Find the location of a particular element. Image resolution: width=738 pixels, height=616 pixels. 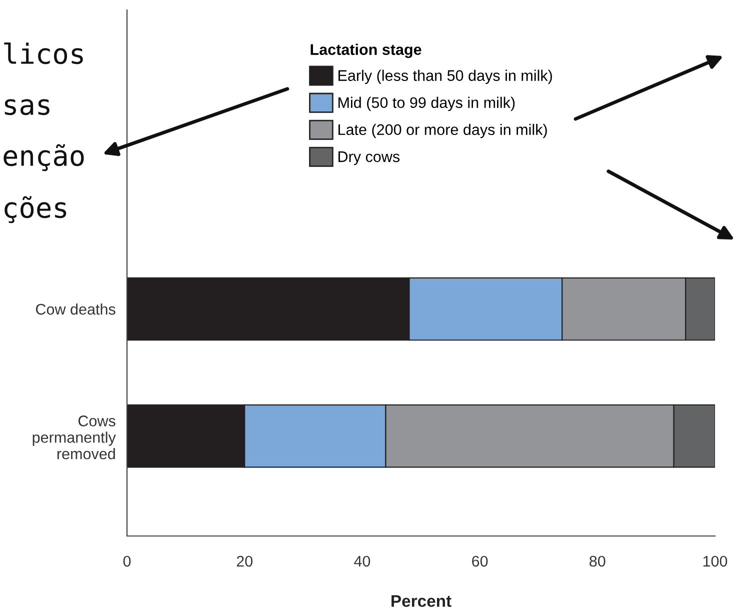

x-tick-label: 100 is located at coordinates (715, 561).